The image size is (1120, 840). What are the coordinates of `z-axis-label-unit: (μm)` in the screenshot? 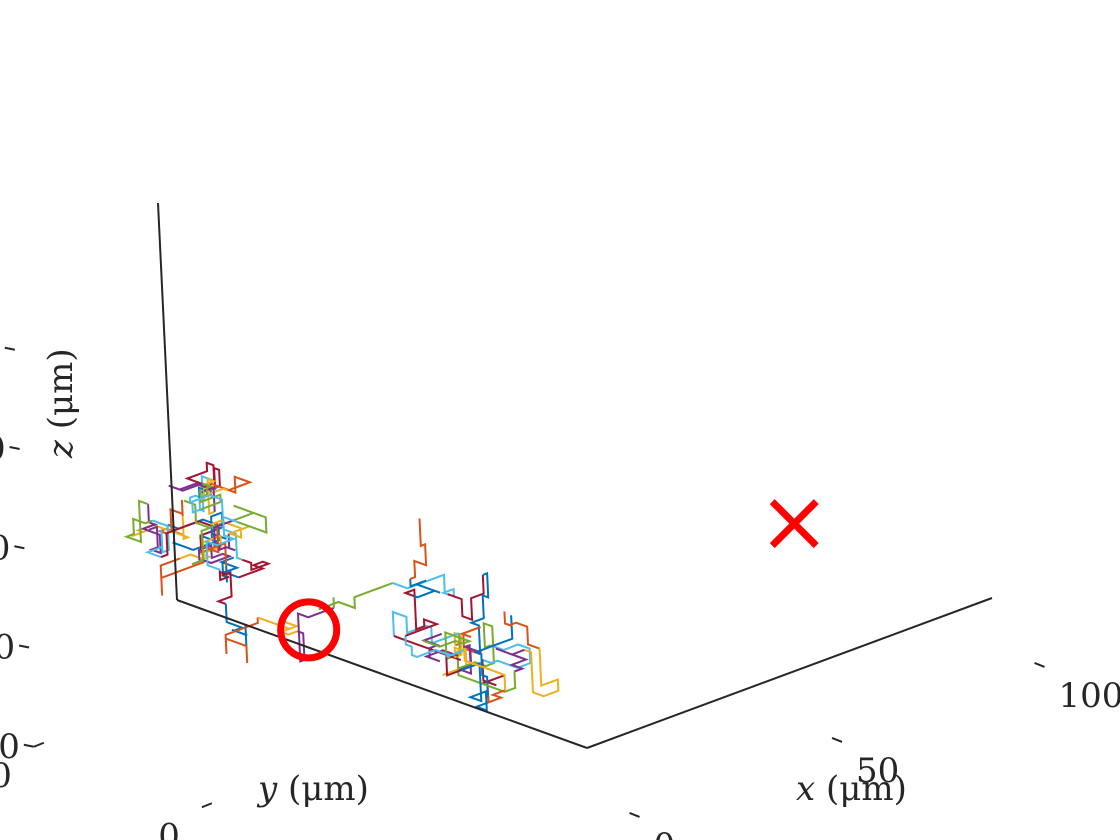 It's located at (61, 394).